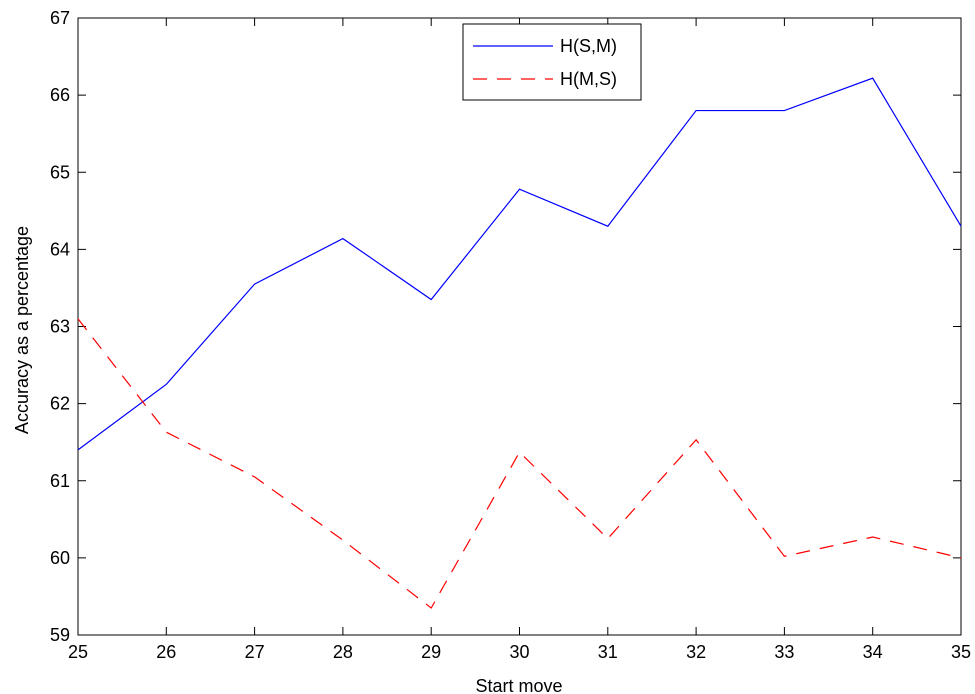  What do you see at coordinates (60, 404) in the screenshot?
I see `y-tick-label: 62` at bounding box center [60, 404].